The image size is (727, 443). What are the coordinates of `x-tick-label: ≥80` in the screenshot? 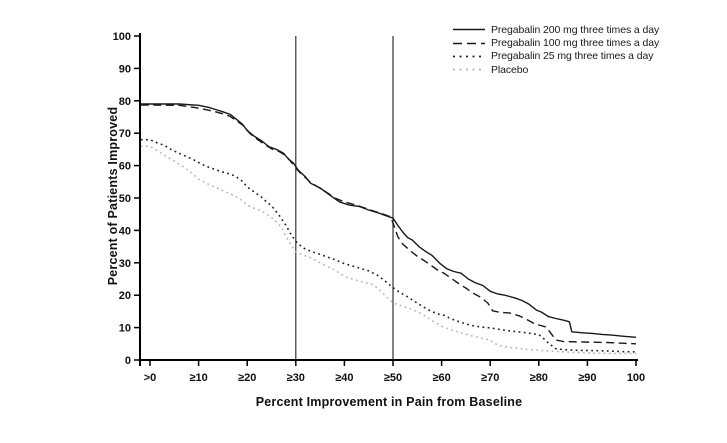 It's located at (539, 378).